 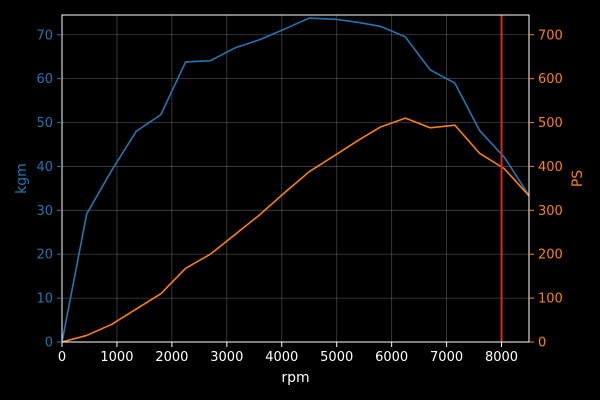 I want to click on left-y-tick-label: 50, so click(x=44, y=123).